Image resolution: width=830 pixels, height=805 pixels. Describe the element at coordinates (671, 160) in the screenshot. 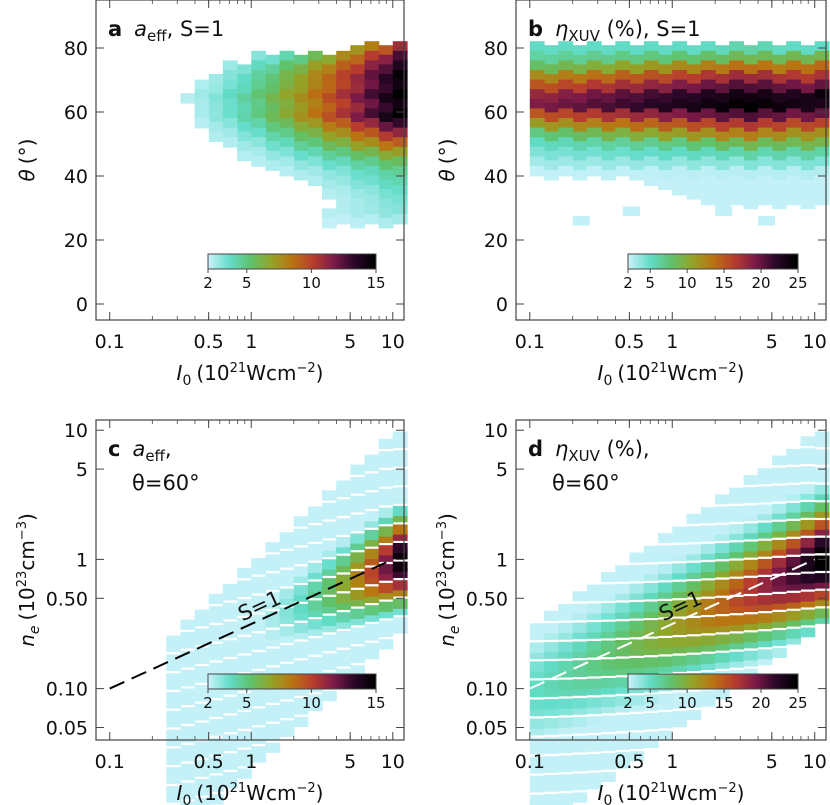

I see `plot-frame` at that location.